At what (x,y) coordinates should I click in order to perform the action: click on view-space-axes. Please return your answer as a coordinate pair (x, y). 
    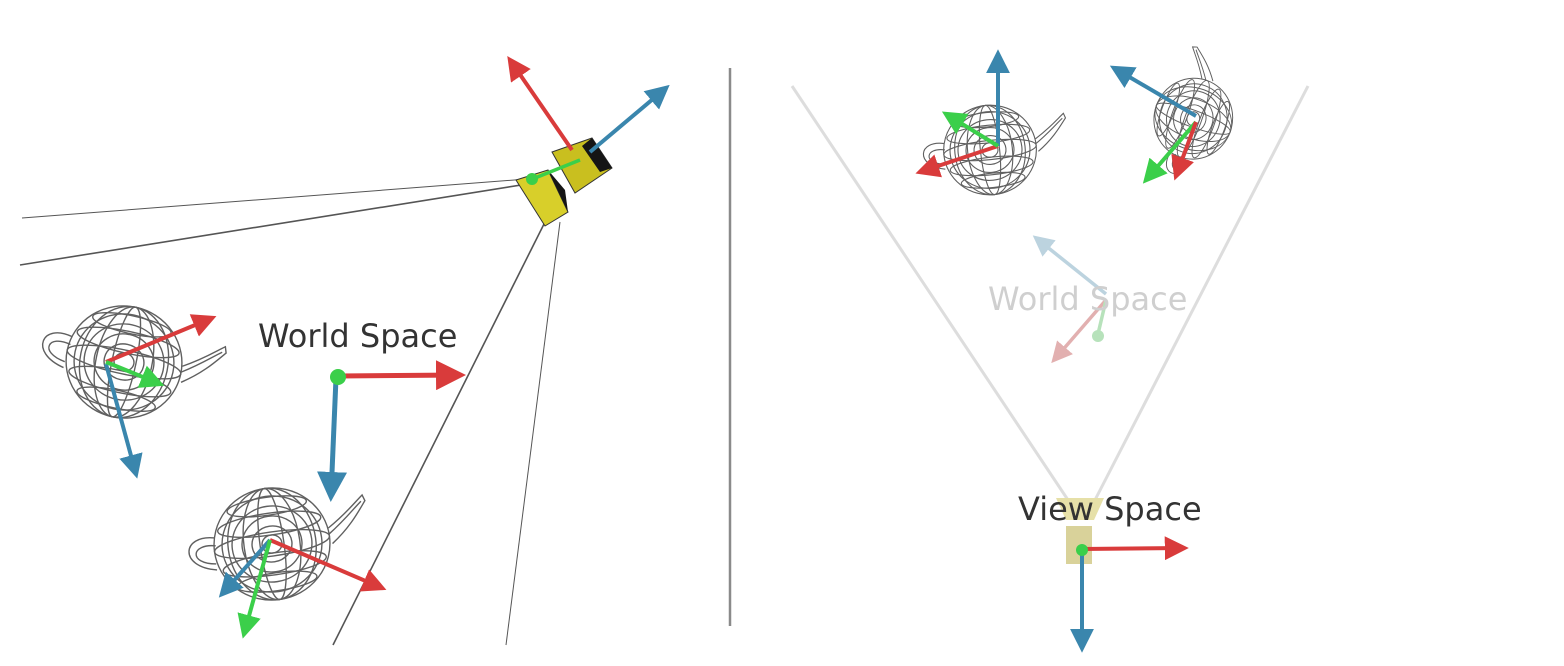
    Looking at the image, I should click on (1129, 594).